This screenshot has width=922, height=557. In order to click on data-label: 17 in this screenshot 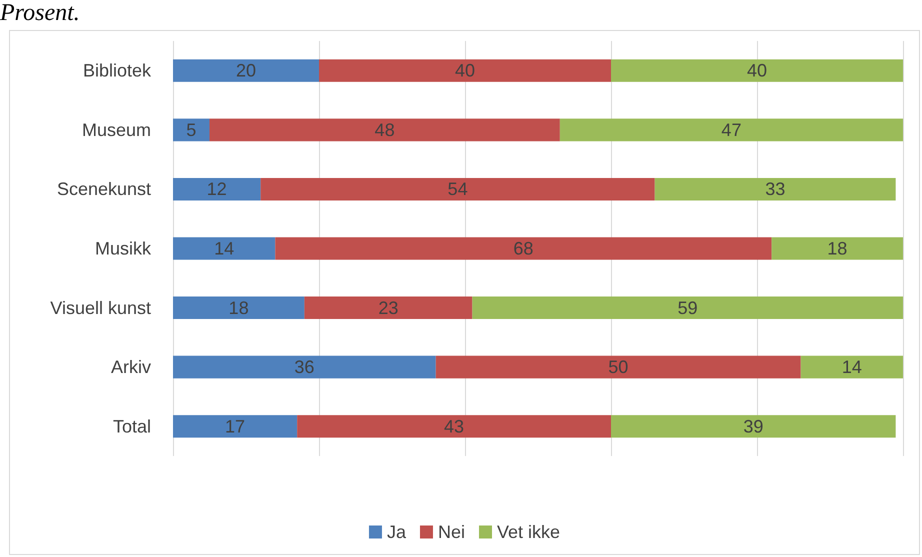, I will do `click(235, 426)`.